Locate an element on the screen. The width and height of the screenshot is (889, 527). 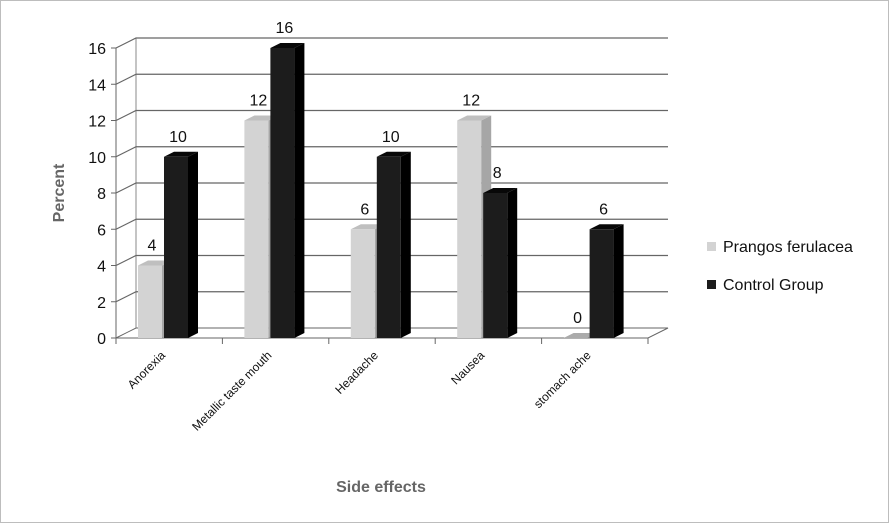
data-label: 0 is located at coordinates (577, 318).